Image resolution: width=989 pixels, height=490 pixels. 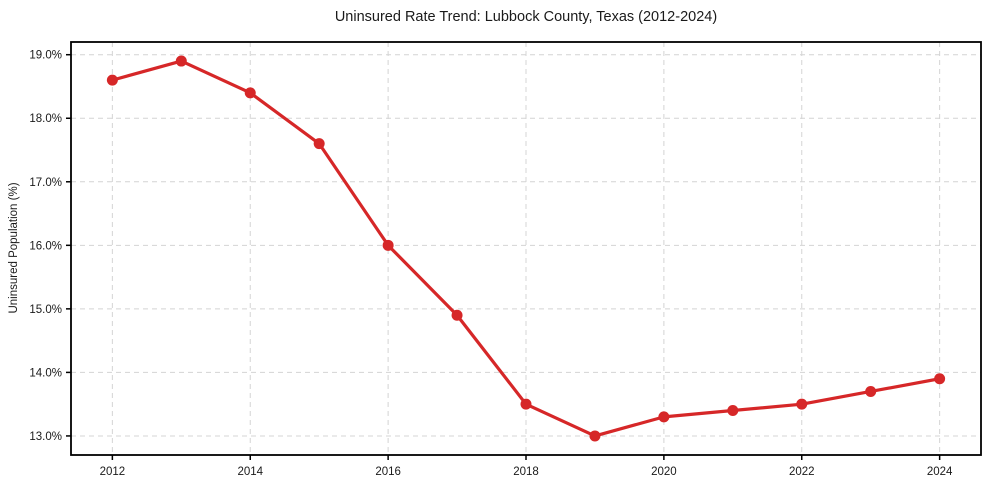 I want to click on x-tick-label: 2020, so click(x=664, y=472).